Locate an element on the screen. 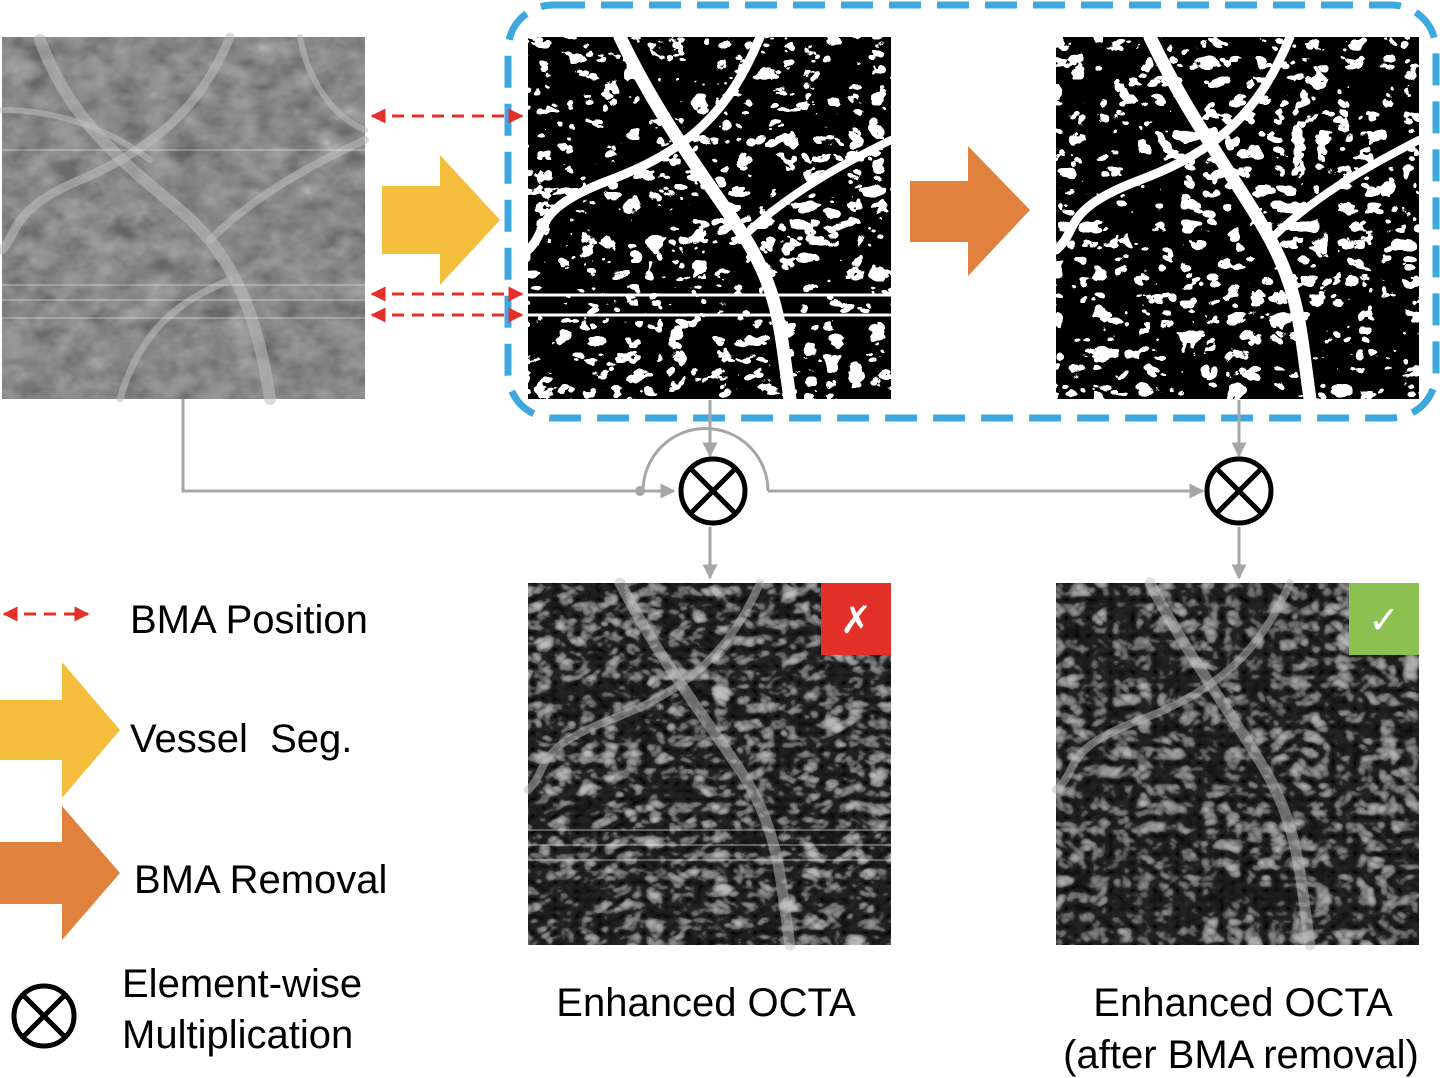 Image resolution: width=1440 pixels, height=1078 pixels. cross-mark-icon: ✗ is located at coordinates (856, 620).